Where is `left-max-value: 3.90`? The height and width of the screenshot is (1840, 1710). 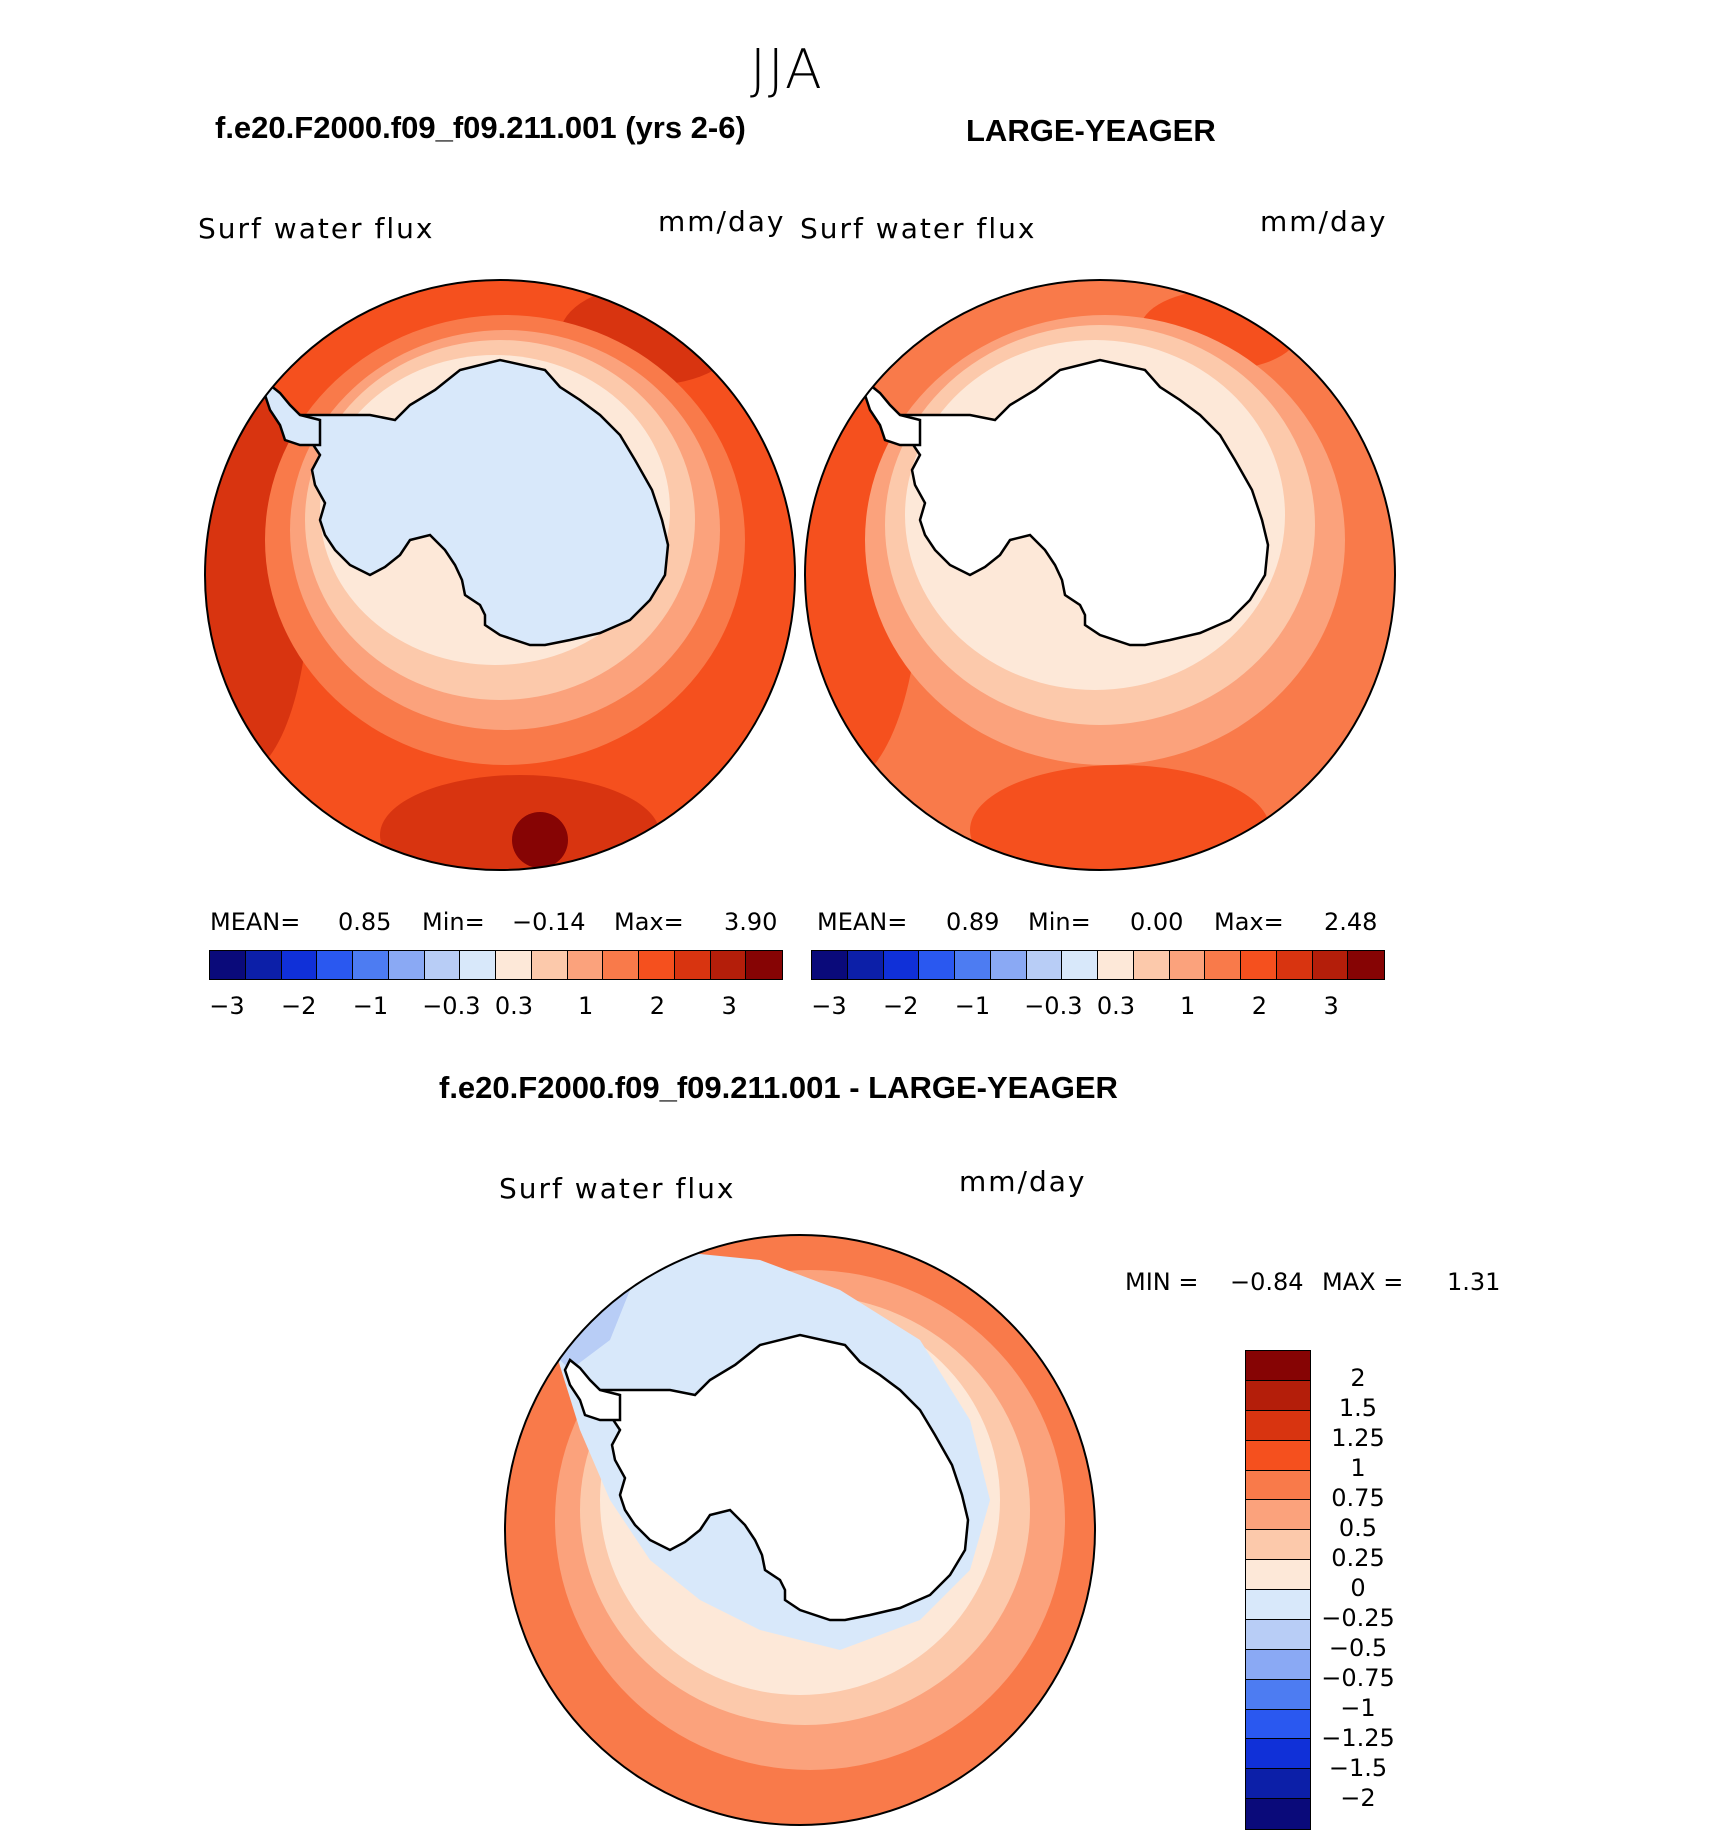 left-max-value: 3.90 is located at coordinates (751, 922).